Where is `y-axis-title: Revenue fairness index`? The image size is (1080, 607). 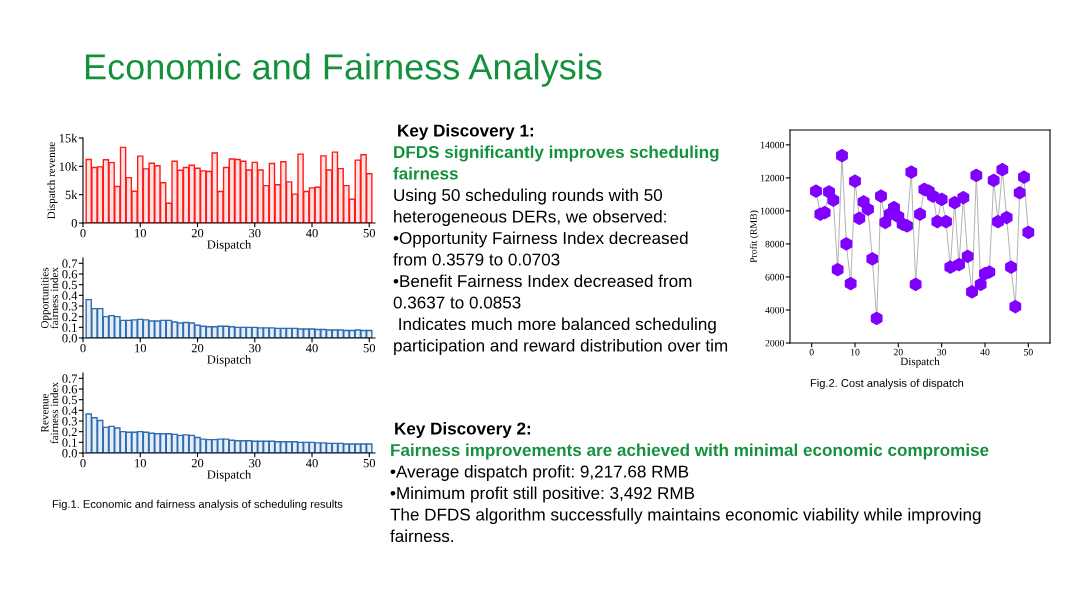 y-axis-title: Revenue fairness index is located at coordinates (50, 413).